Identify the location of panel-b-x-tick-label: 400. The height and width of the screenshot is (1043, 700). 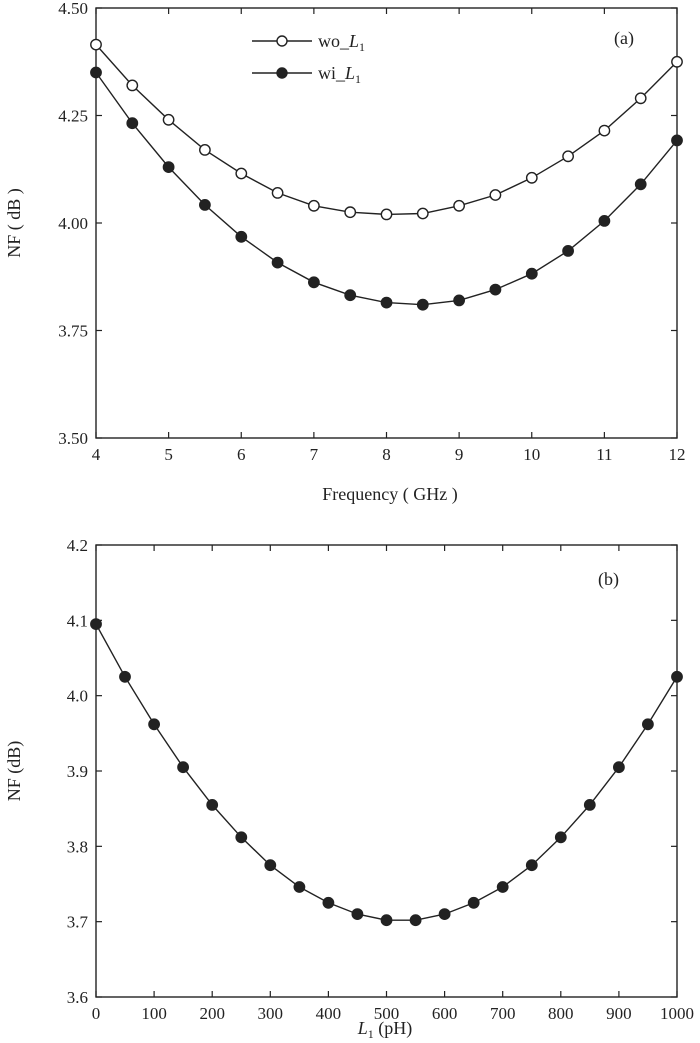
(329, 1013).